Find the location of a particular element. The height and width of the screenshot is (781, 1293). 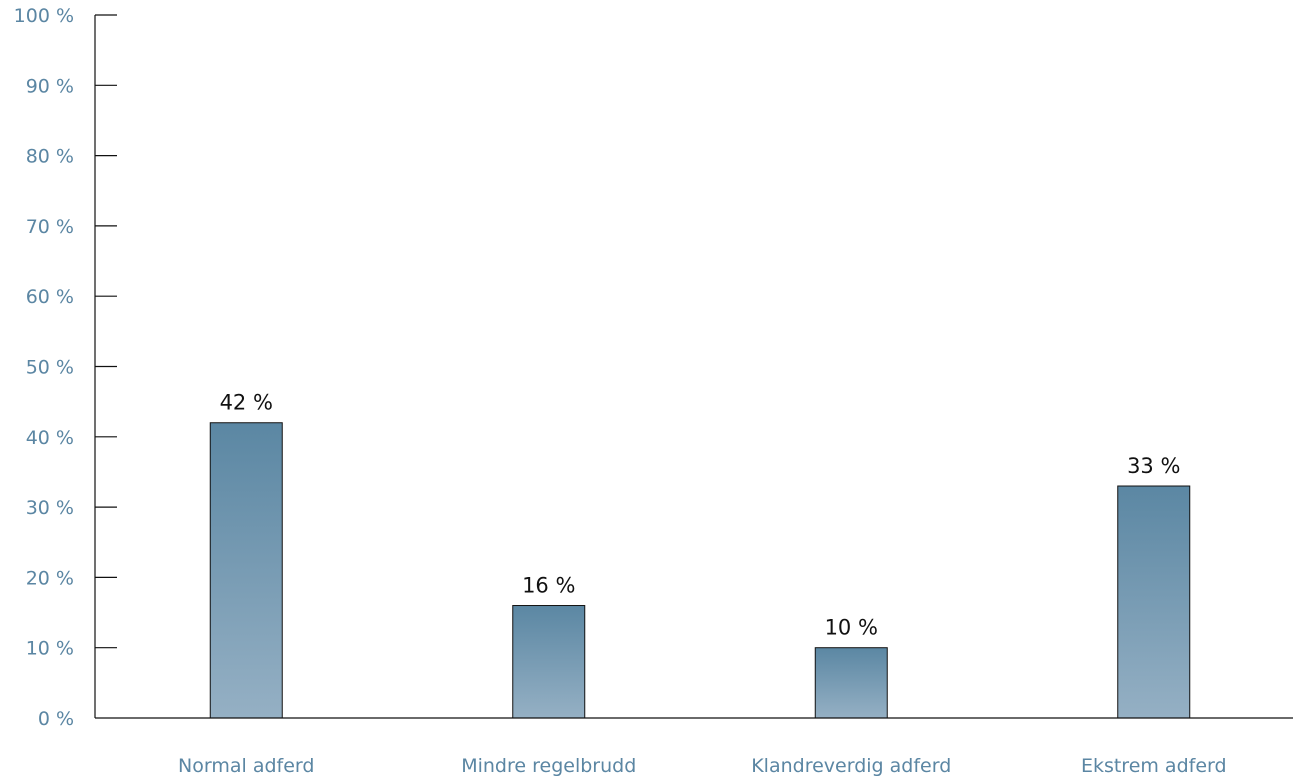

y-tick-label: 30 % is located at coordinates (50, 508).